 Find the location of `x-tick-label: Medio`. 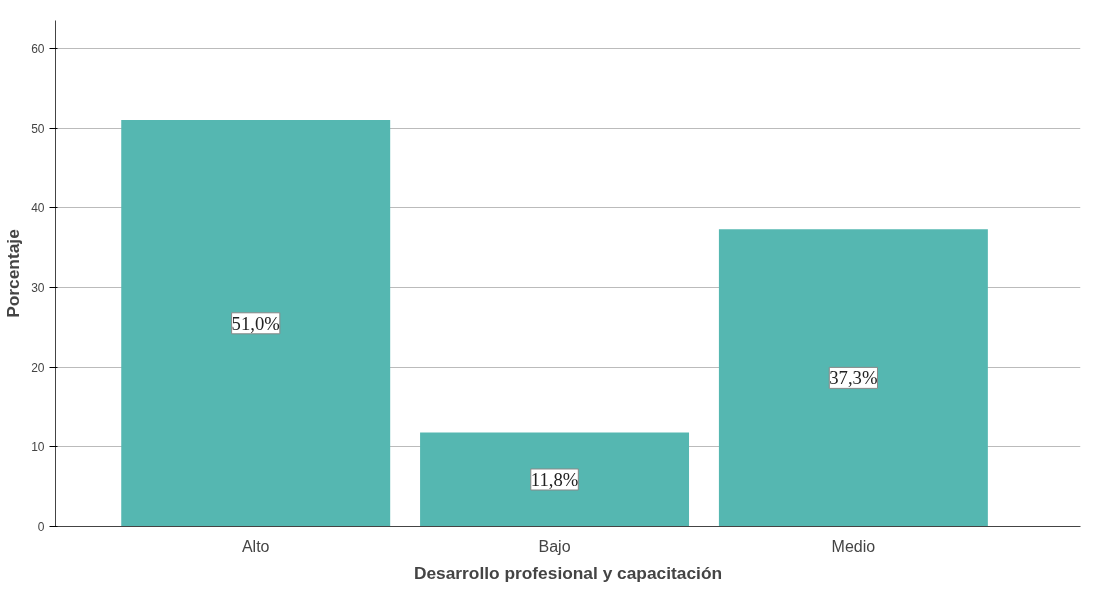

x-tick-label: Medio is located at coordinates (853, 546).